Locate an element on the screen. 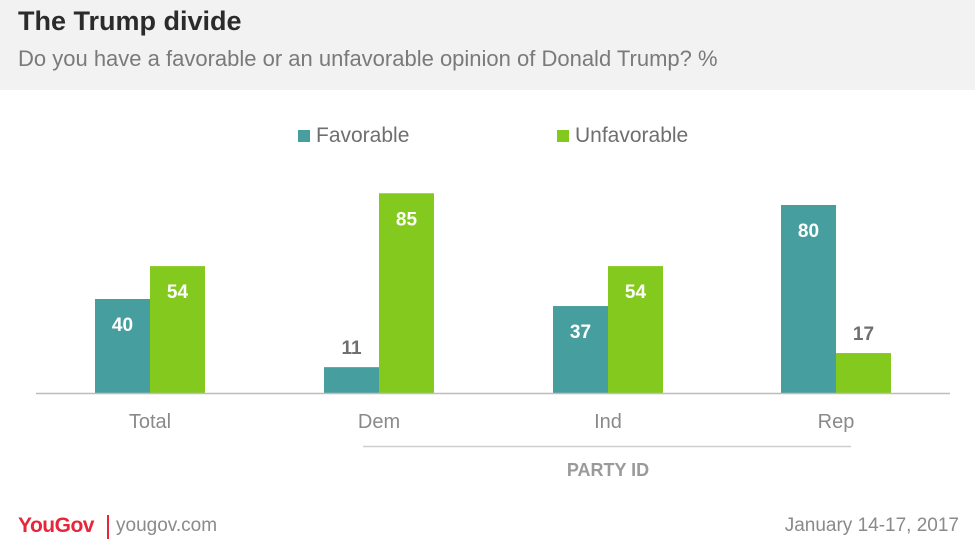  yougov-logo: YouGov is located at coordinates (56, 525).